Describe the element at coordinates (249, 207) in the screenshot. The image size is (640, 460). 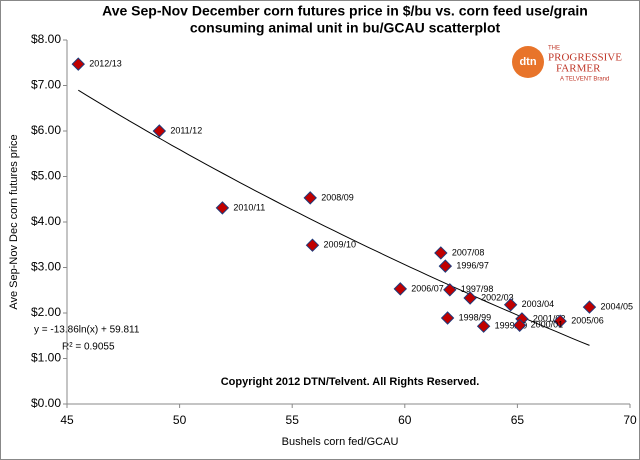
I see `point-label: 2010/11` at that location.